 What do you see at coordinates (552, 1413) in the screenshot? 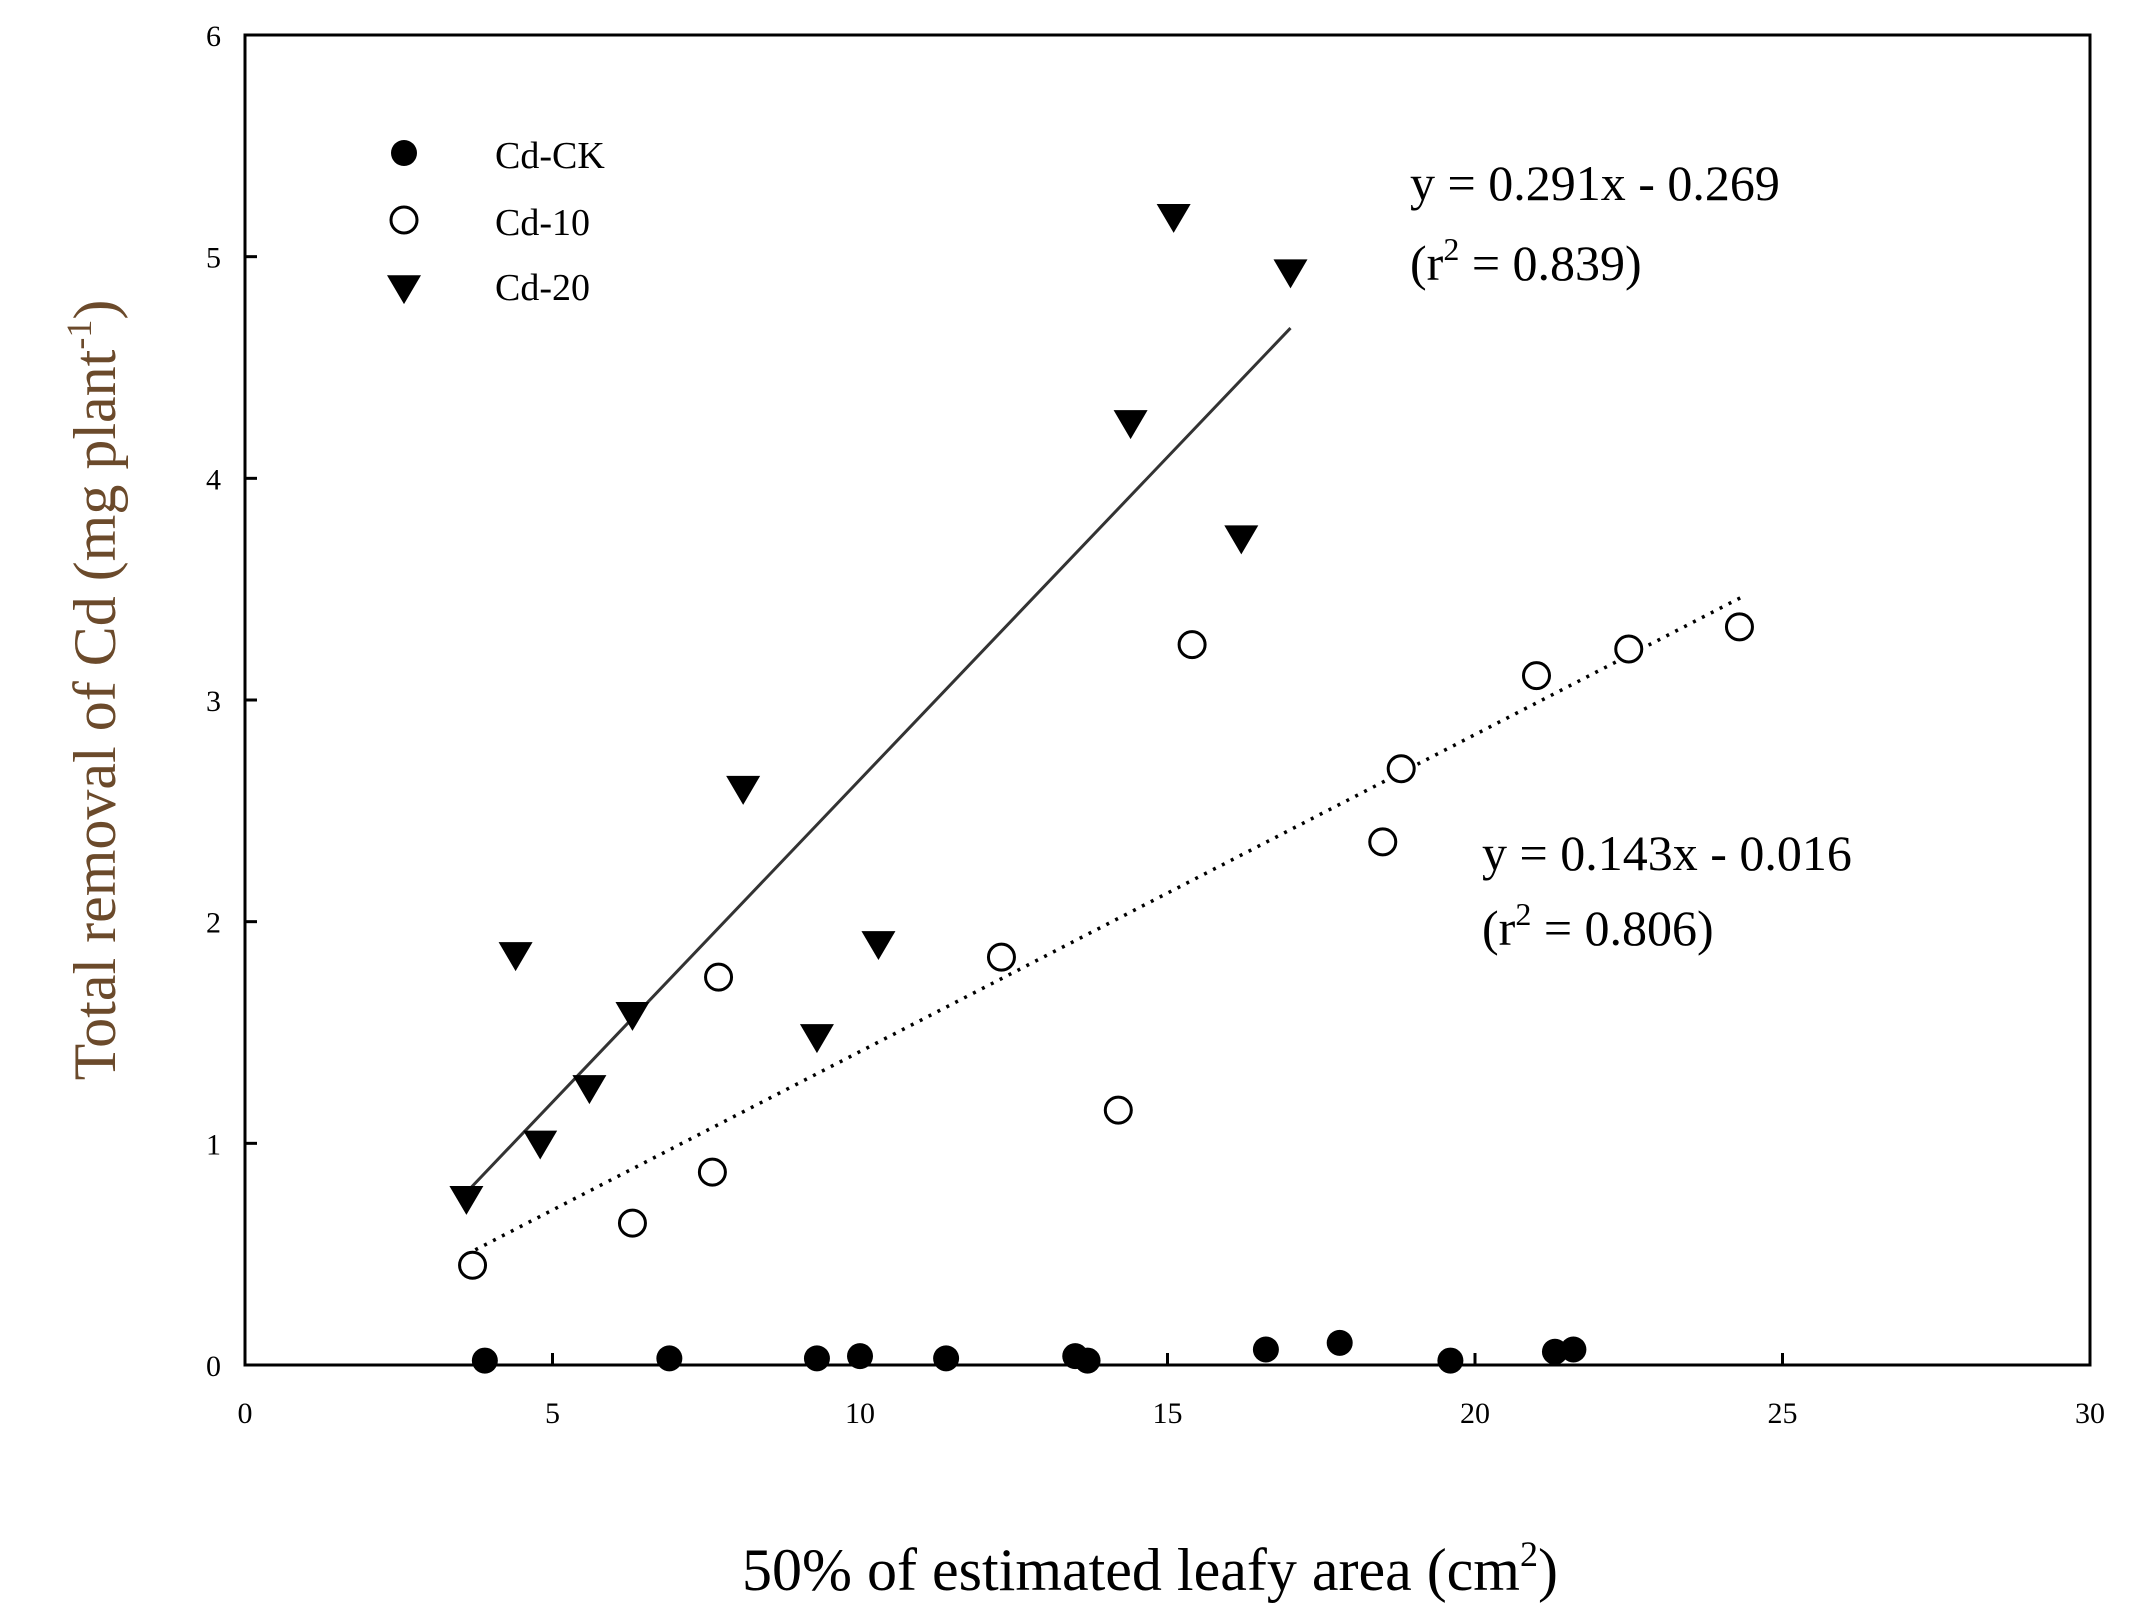
I see `x-tick-label: 5` at bounding box center [552, 1413].